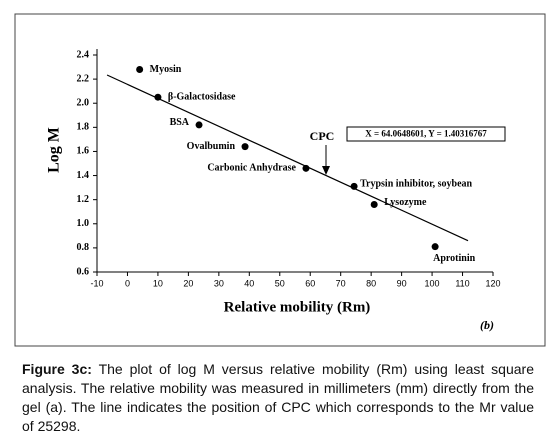  What do you see at coordinates (83, 54) in the screenshot?
I see `y-tick-label: 2.4` at bounding box center [83, 54].